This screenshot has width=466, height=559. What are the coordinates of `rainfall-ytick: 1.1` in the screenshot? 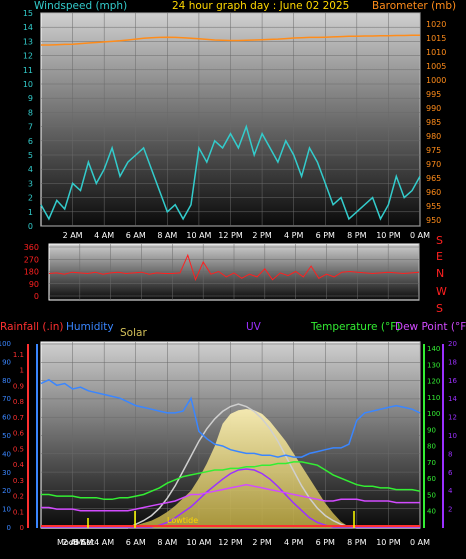 It's located at (18, 355).